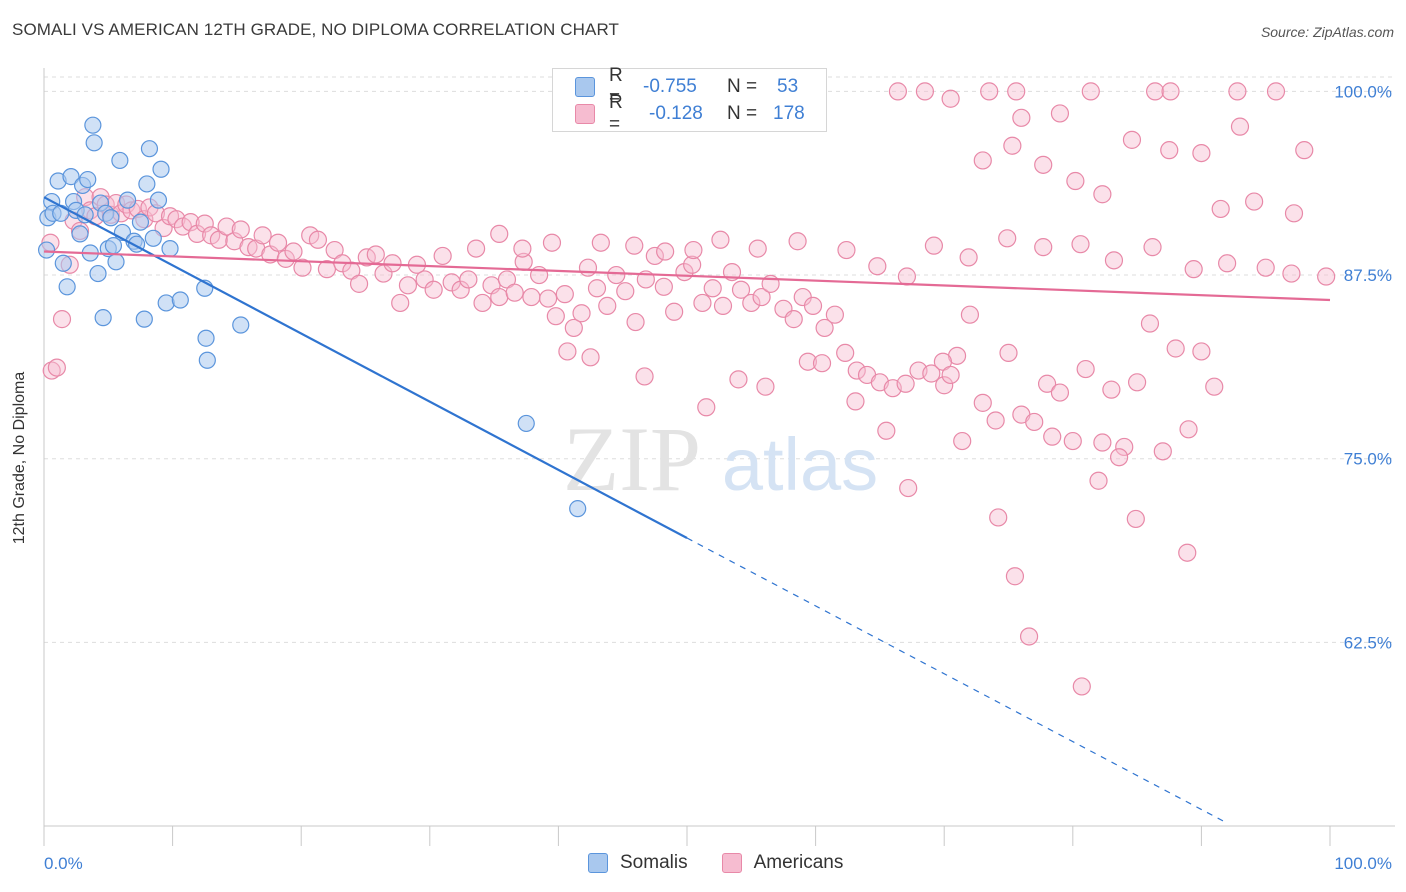 Image resolution: width=1406 pixels, height=892 pixels. I want to click on watermark: ZIP atlas, so click(720, 459).